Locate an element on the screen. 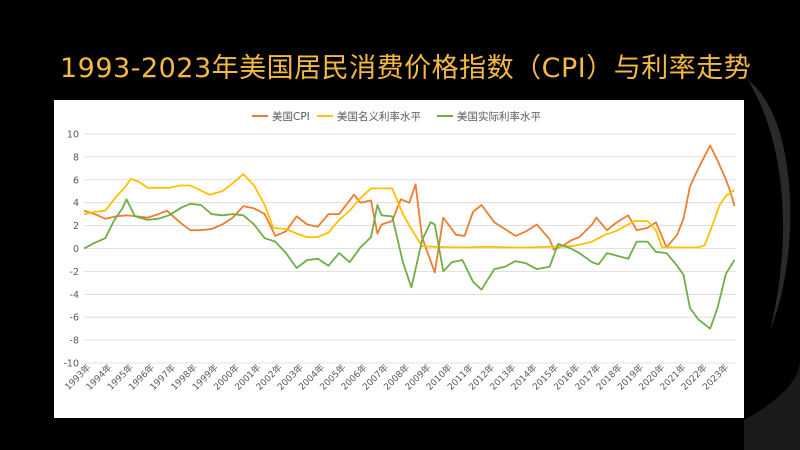 The image size is (800, 450). y-tick-label: 6 is located at coordinates (76, 180).